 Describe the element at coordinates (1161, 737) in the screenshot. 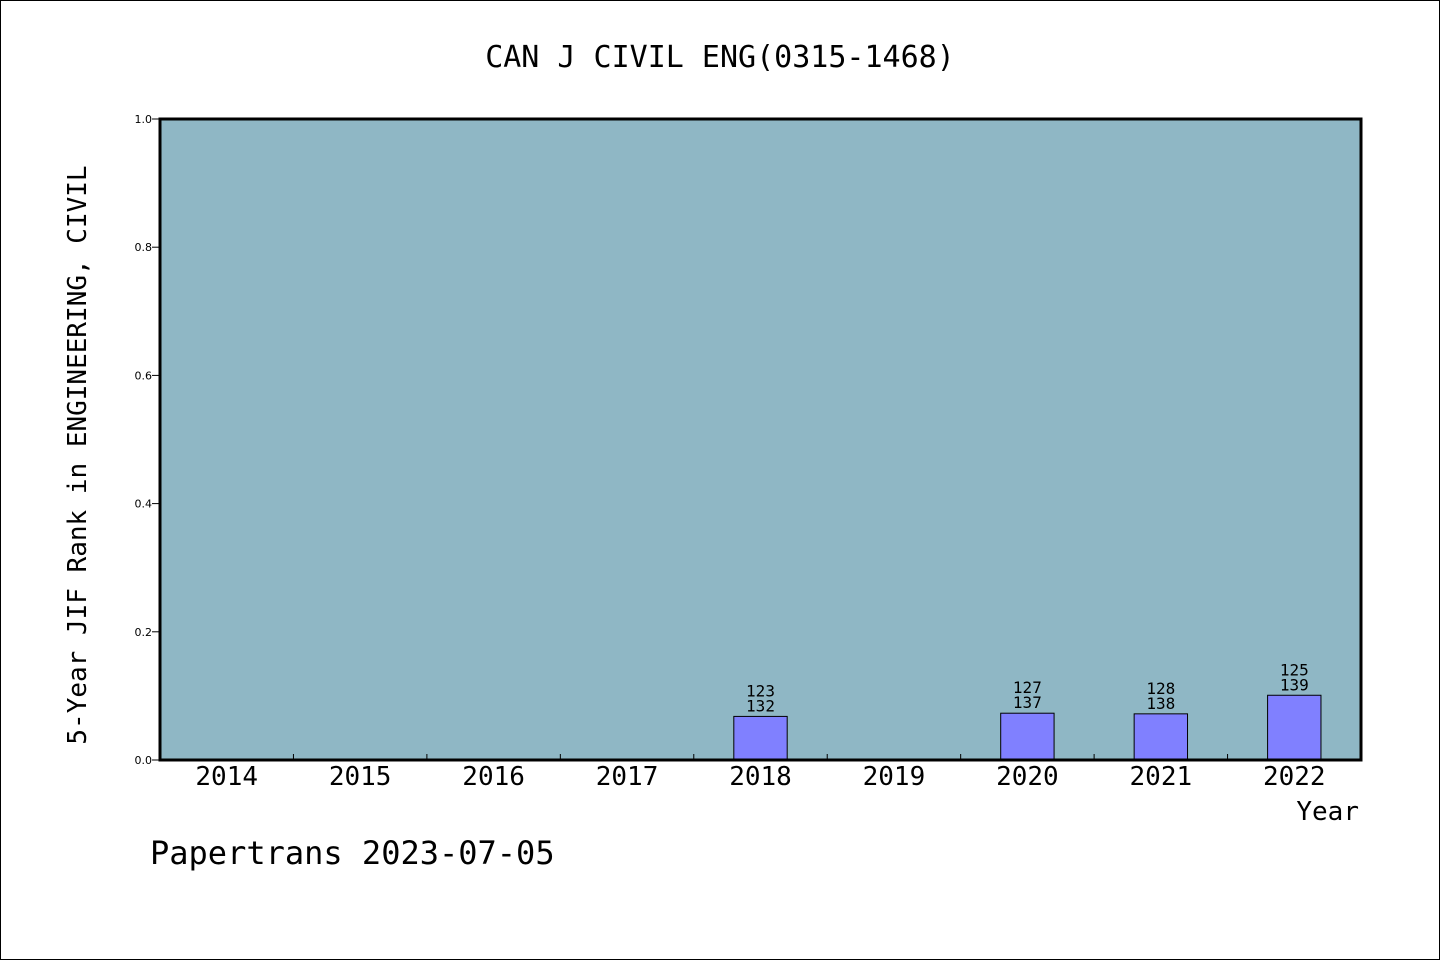

I see `bar-2021` at that location.